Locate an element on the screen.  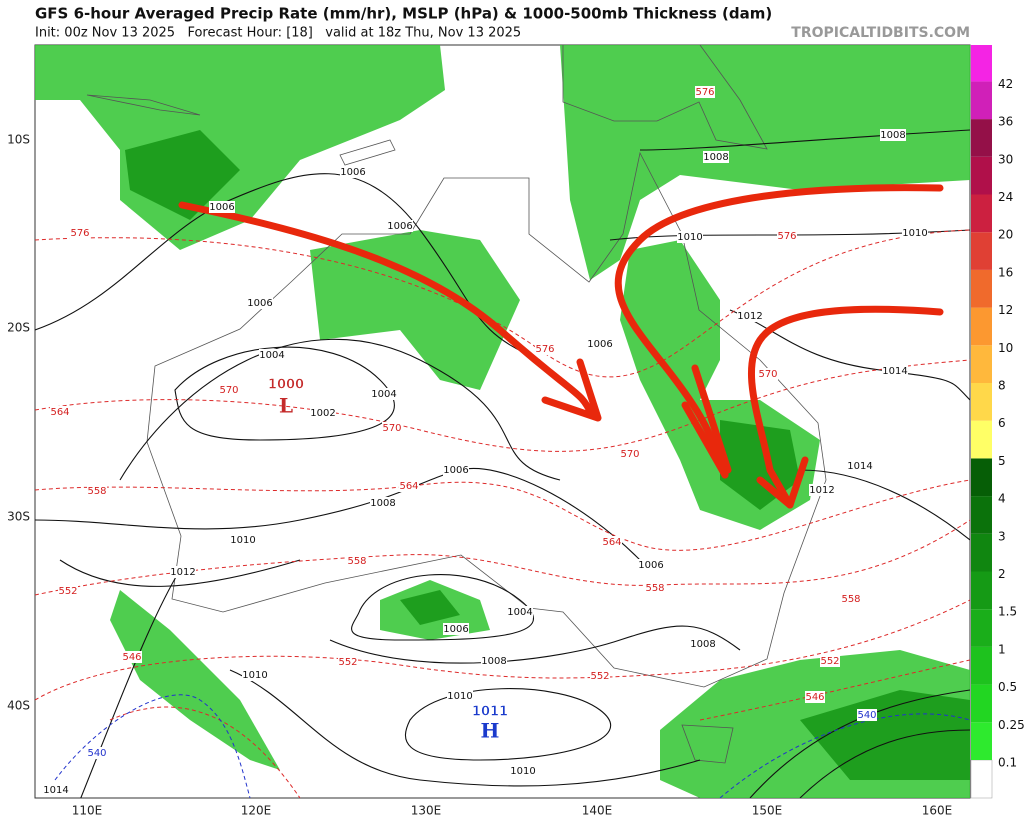
thickness-label: 570 is located at coordinates (767, 374).